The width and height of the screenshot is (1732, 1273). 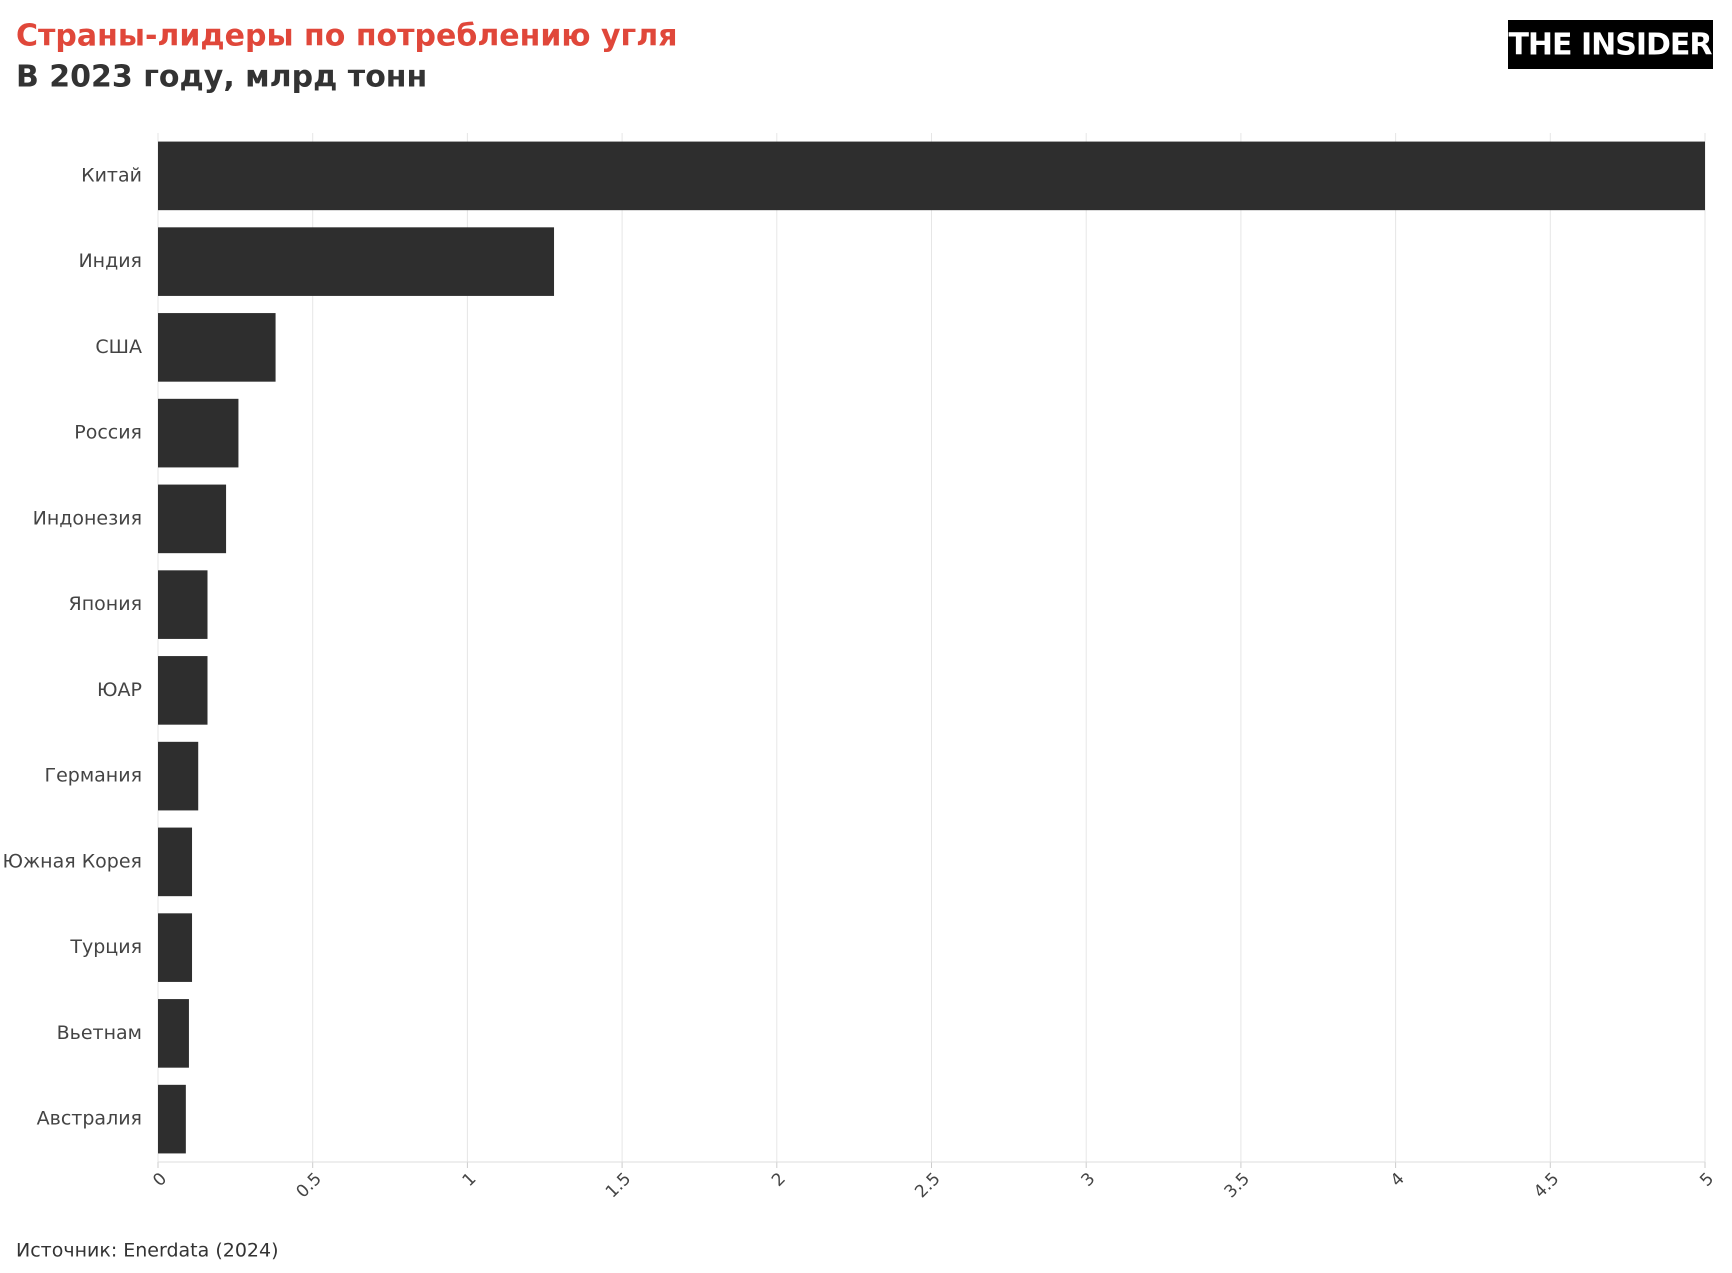 I want to click on y-tick-label: Вьетнам, so click(x=99, y=1033).